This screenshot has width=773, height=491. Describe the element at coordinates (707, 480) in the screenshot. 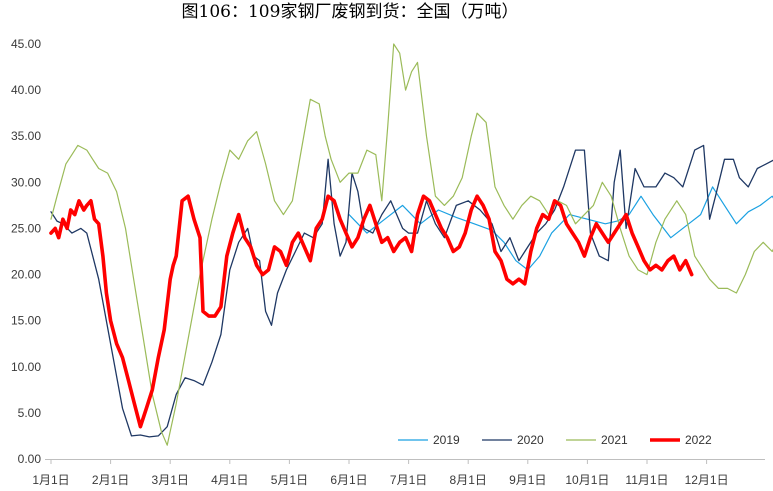

I see `x-tick-label: 12月1日` at that location.